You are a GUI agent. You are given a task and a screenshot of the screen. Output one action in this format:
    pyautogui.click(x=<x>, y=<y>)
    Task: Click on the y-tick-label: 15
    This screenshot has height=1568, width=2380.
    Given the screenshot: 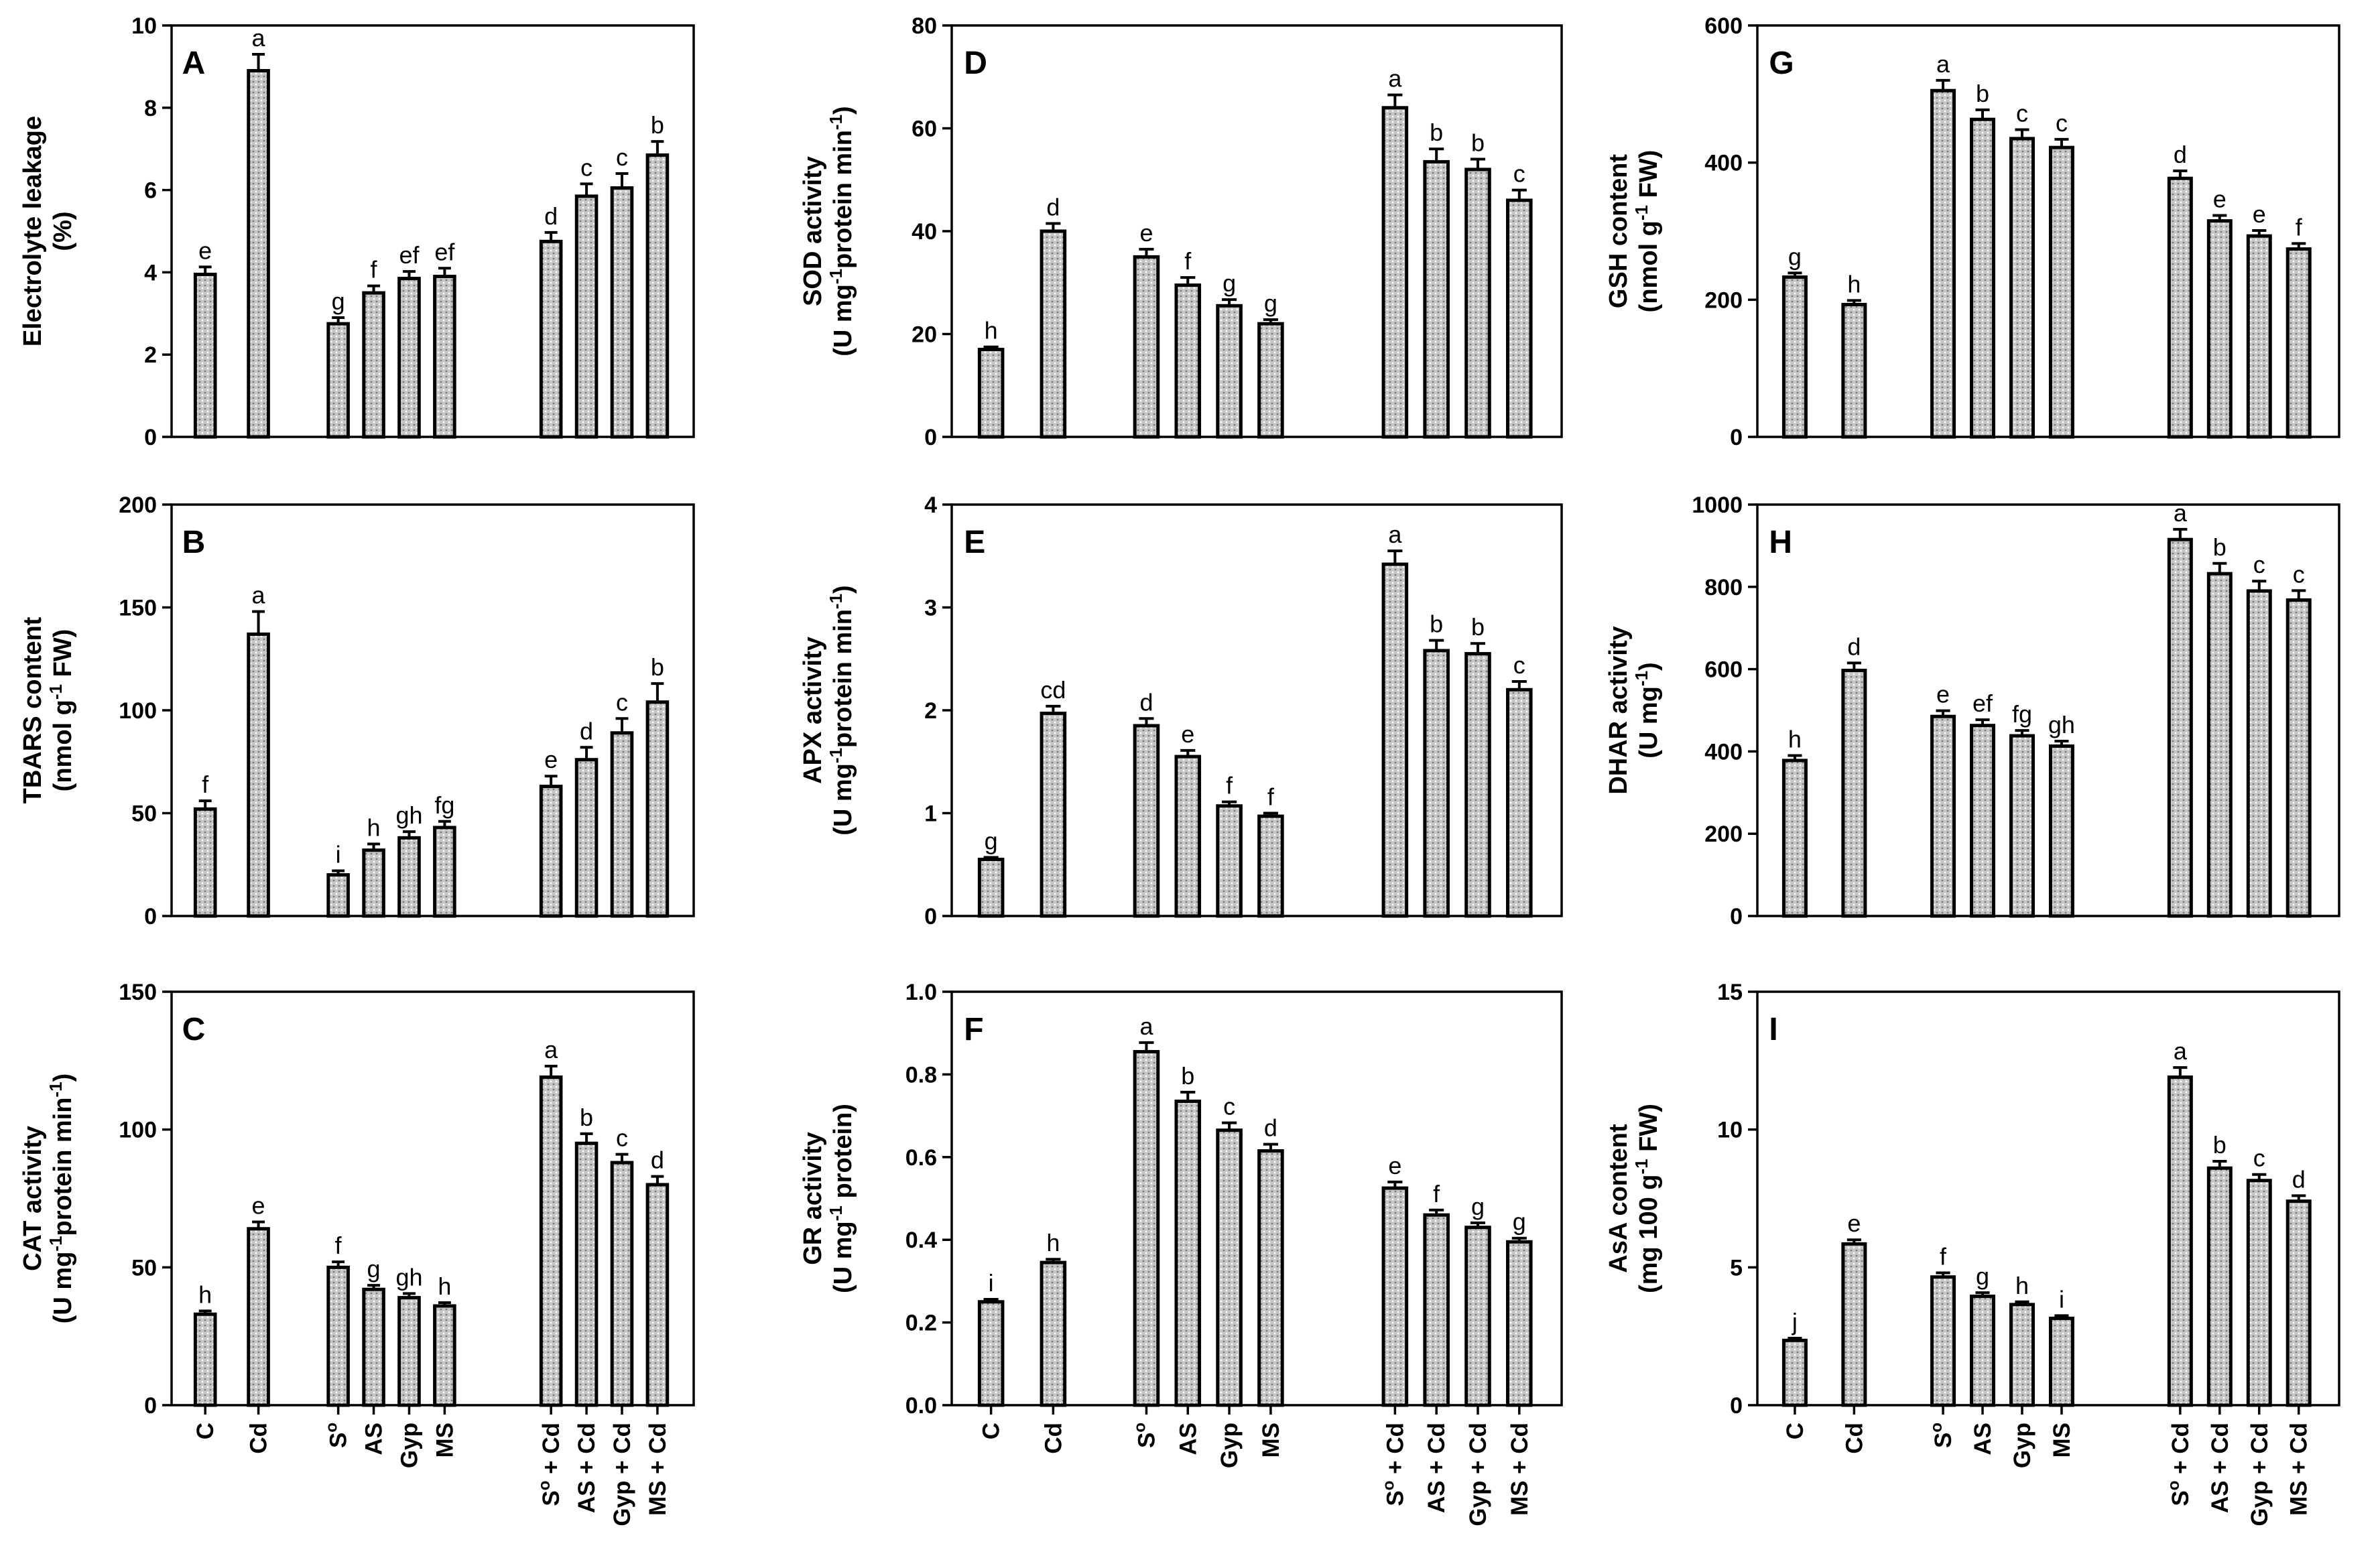 What is the action you would take?
    pyautogui.click(x=1730, y=992)
    